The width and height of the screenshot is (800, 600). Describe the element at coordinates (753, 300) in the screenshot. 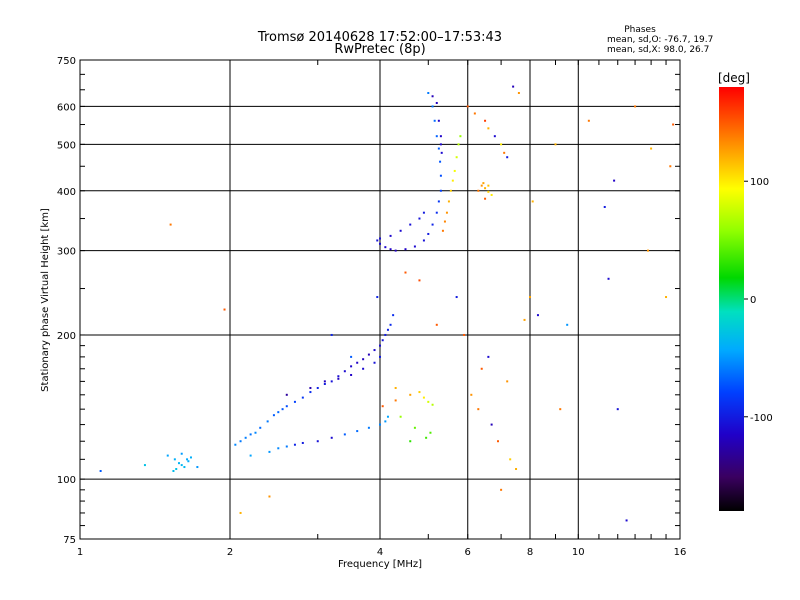

I see `colorbar-tick-label: 0` at that location.